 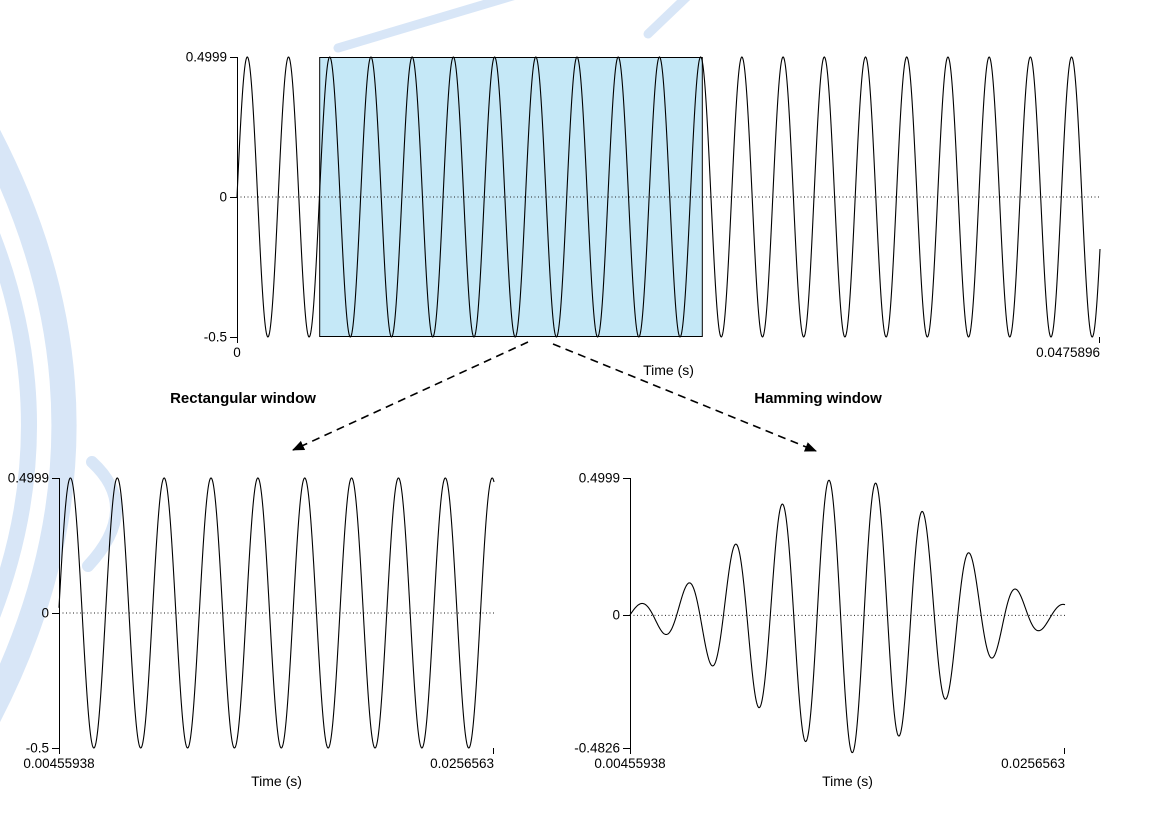 What do you see at coordinates (243, 398) in the screenshot?
I see `chart-title-rectangular: Rectangular window` at bounding box center [243, 398].